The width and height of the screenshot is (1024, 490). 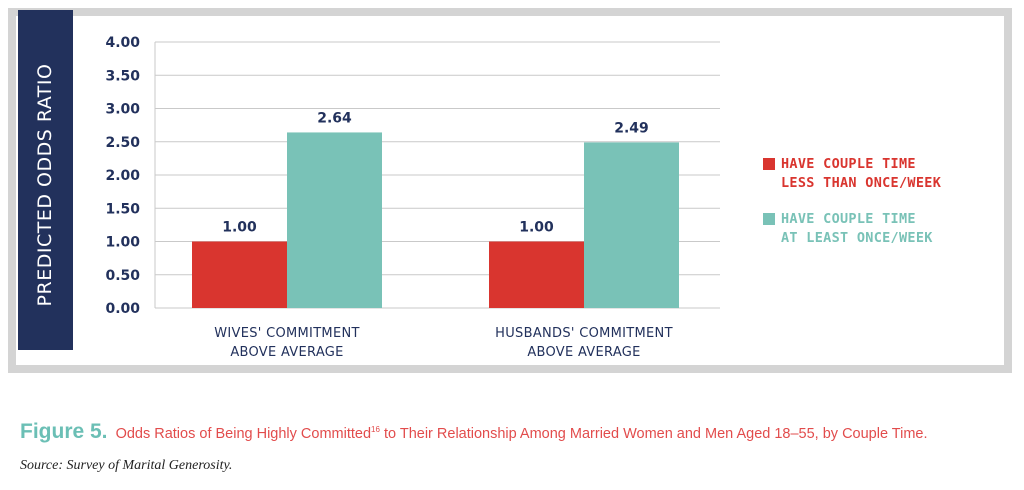 I want to click on legend-swatch-red, so click(x=769, y=164).